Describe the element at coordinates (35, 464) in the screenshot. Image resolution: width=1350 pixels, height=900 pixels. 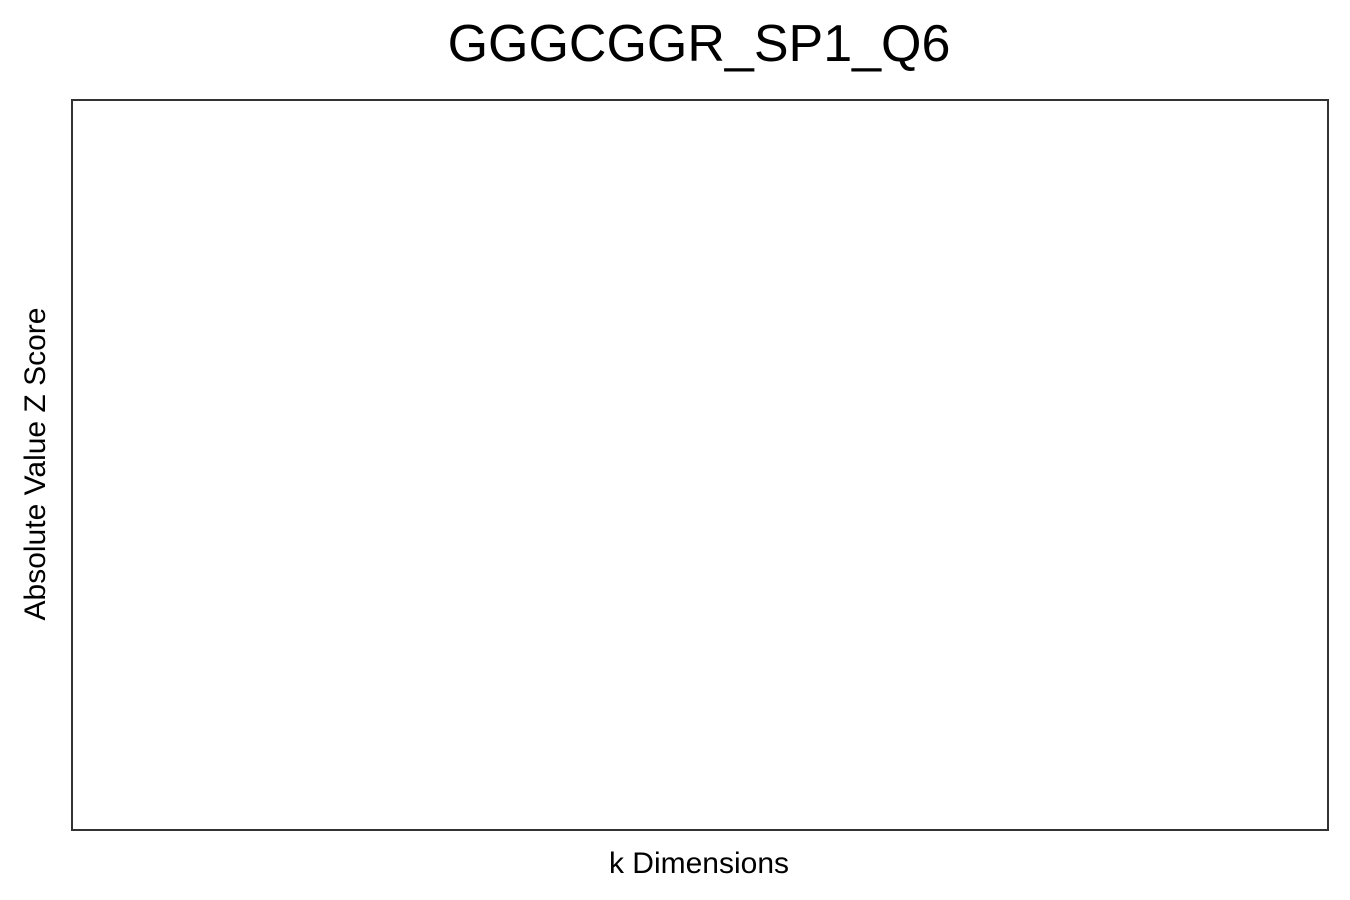
I see `y-axis-label: Absolute Value Z Score` at that location.